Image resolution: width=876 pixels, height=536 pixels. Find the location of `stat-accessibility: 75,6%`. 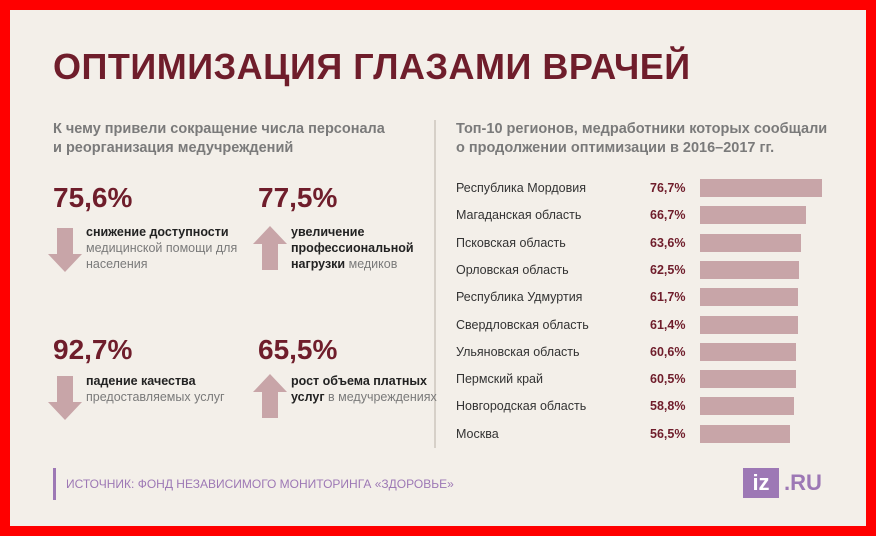

stat-accessibility: 75,6% is located at coordinates (92, 198).